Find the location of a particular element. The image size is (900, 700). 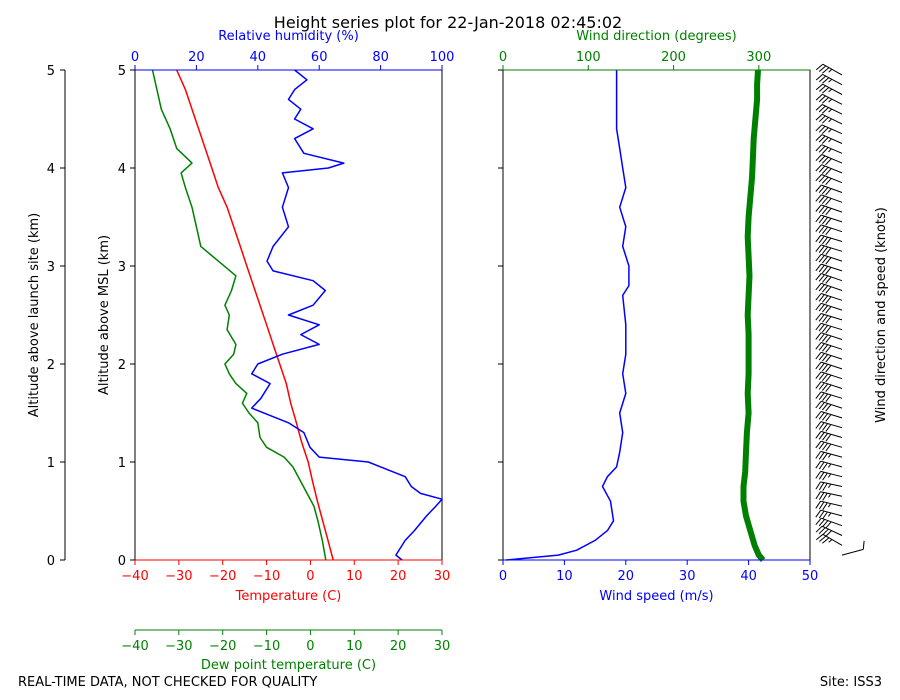

dewpoint-line is located at coordinates (239, 315).